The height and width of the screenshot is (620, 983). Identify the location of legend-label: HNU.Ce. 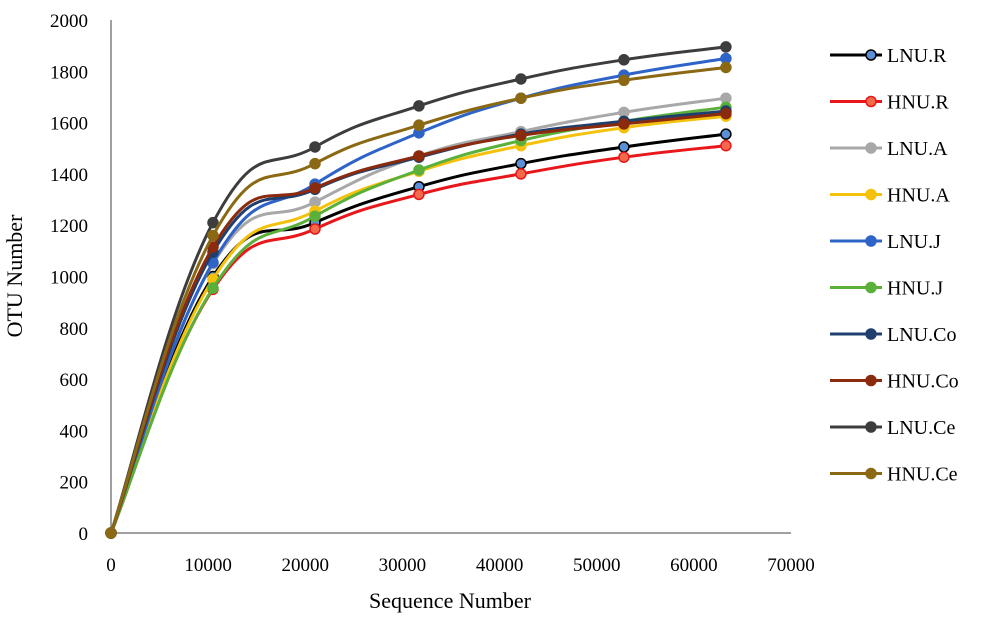
(922, 475).